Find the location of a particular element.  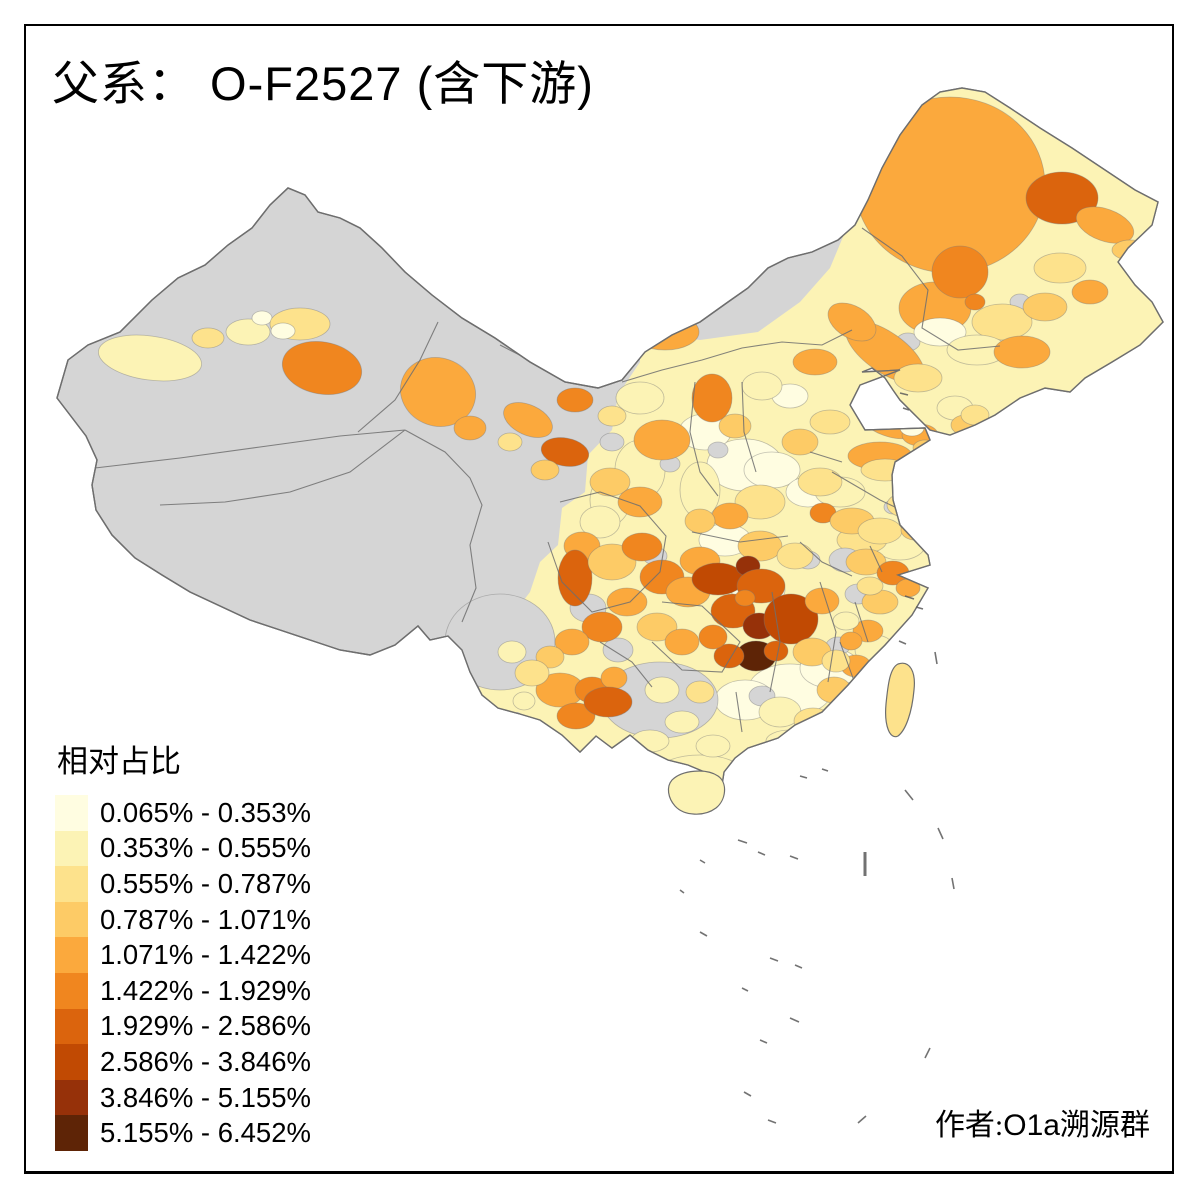

text-part: 含下游 is located at coordinates (505, 85).